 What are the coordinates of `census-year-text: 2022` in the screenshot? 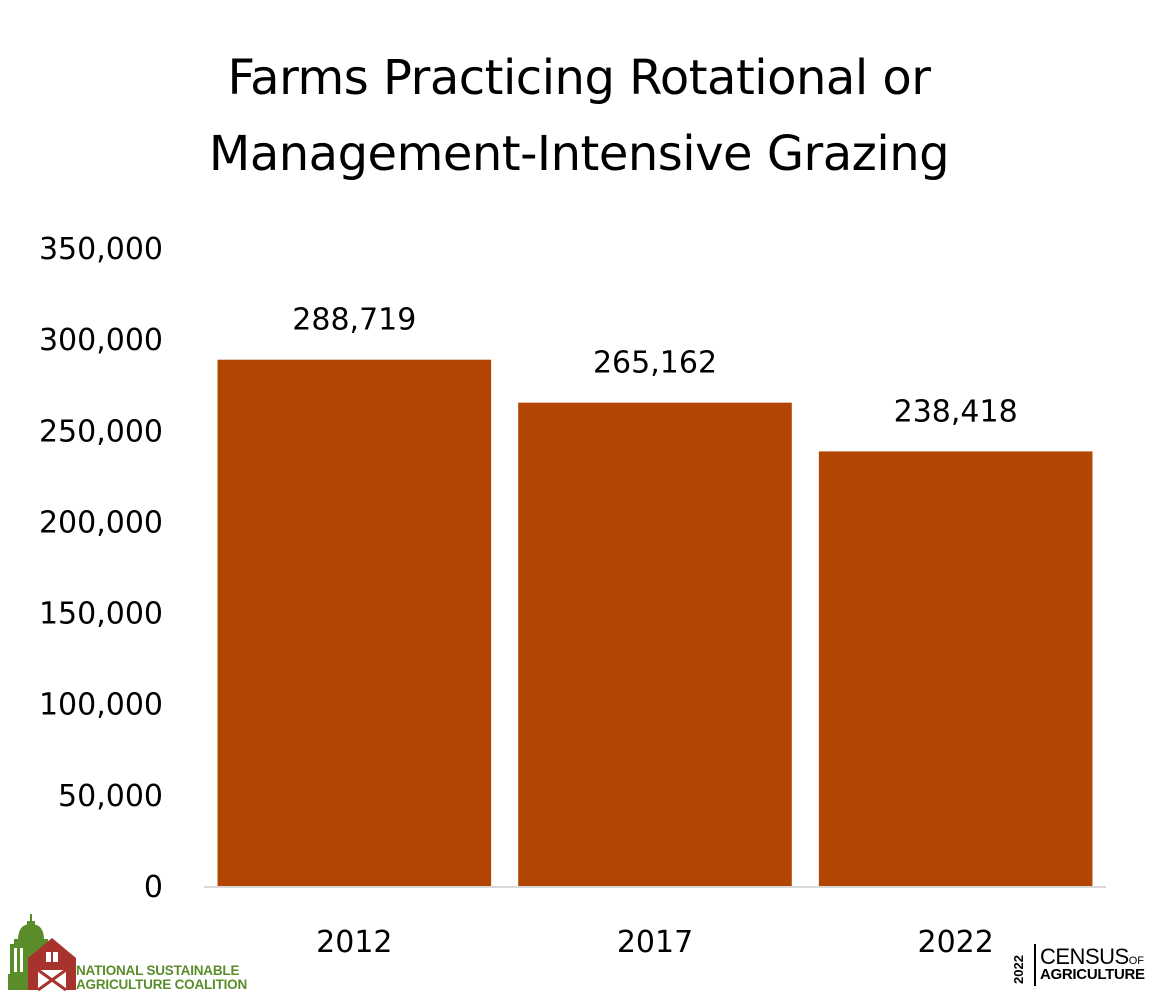 It's located at (1018, 969).